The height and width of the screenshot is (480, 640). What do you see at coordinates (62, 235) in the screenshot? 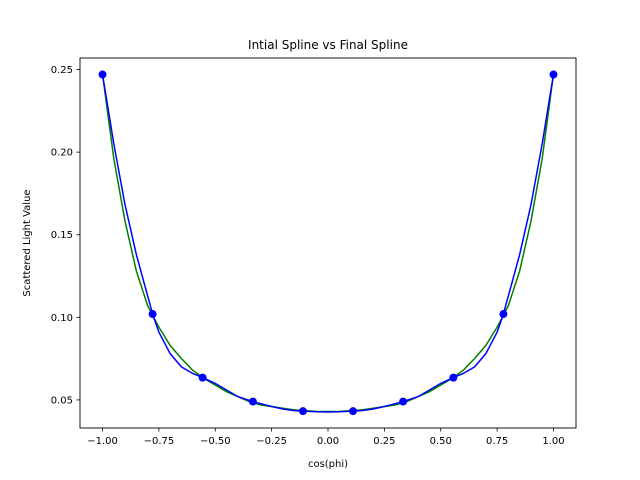
I see `y-tick-label: 0.15` at bounding box center [62, 235].